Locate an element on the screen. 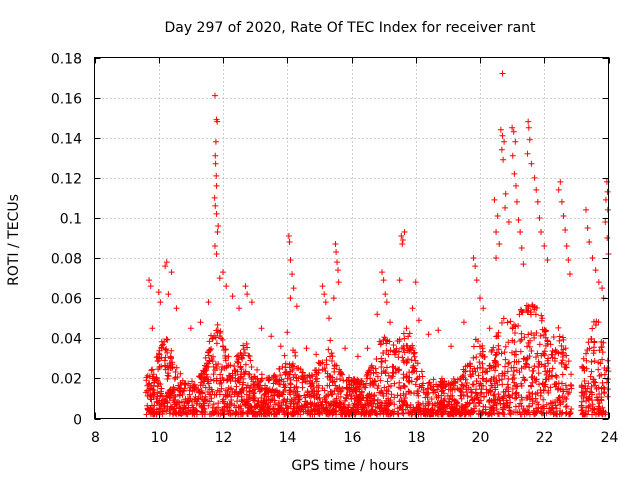  y-tick-label: 0 is located at coordinates (77, 421).